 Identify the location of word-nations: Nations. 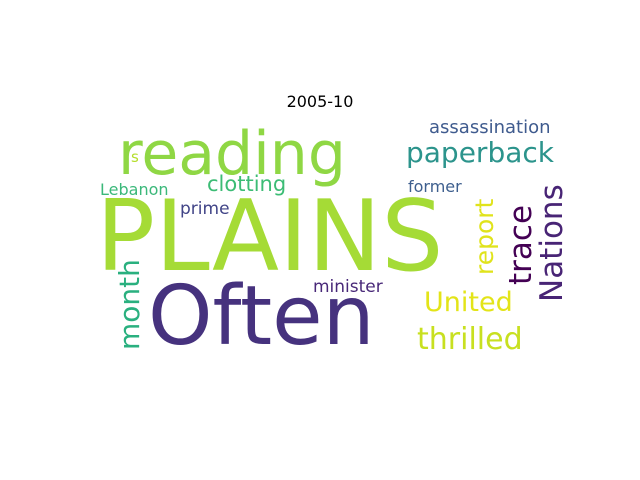
(552, 243).